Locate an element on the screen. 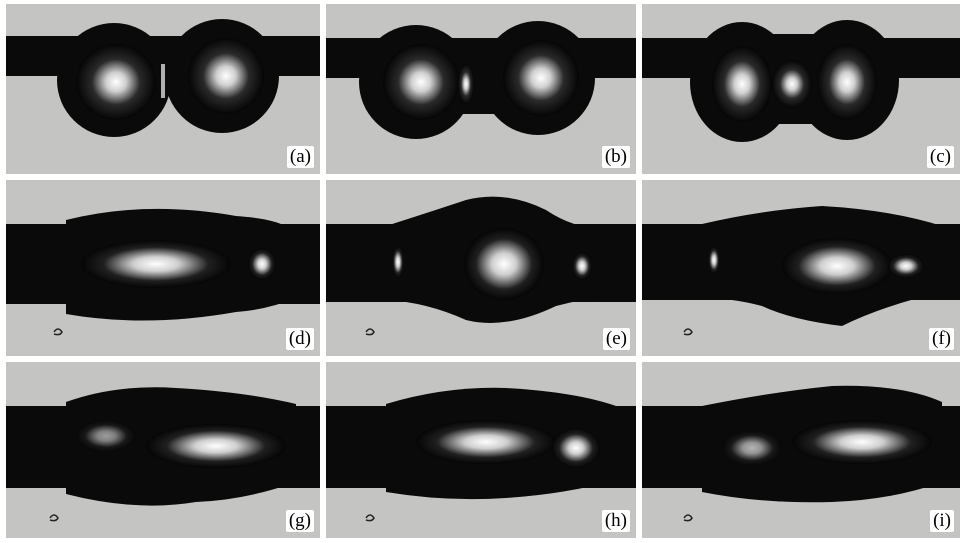 Image resolution: width=960 pixels, height=543 pixels. panel-e-image is located at coordinates (481, 266).